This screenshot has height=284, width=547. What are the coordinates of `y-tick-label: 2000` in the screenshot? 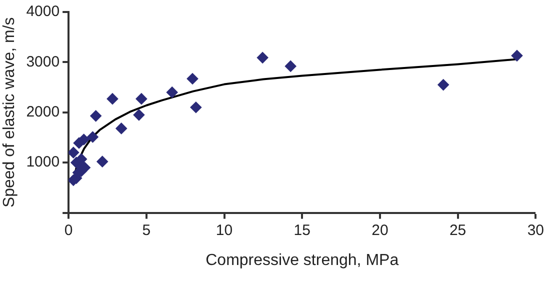 It's located at (43, 112).